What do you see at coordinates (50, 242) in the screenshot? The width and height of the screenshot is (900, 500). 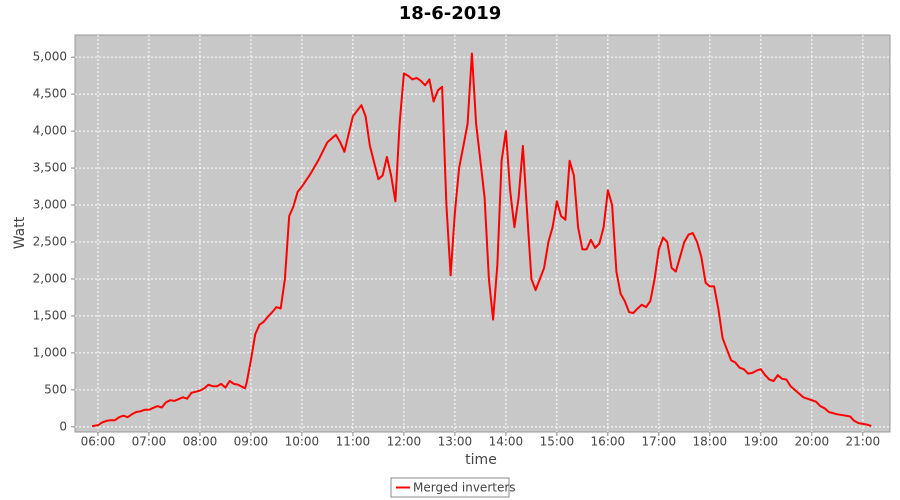 I see `y-tick-label: 2,500` at bounding box center [50, 242].